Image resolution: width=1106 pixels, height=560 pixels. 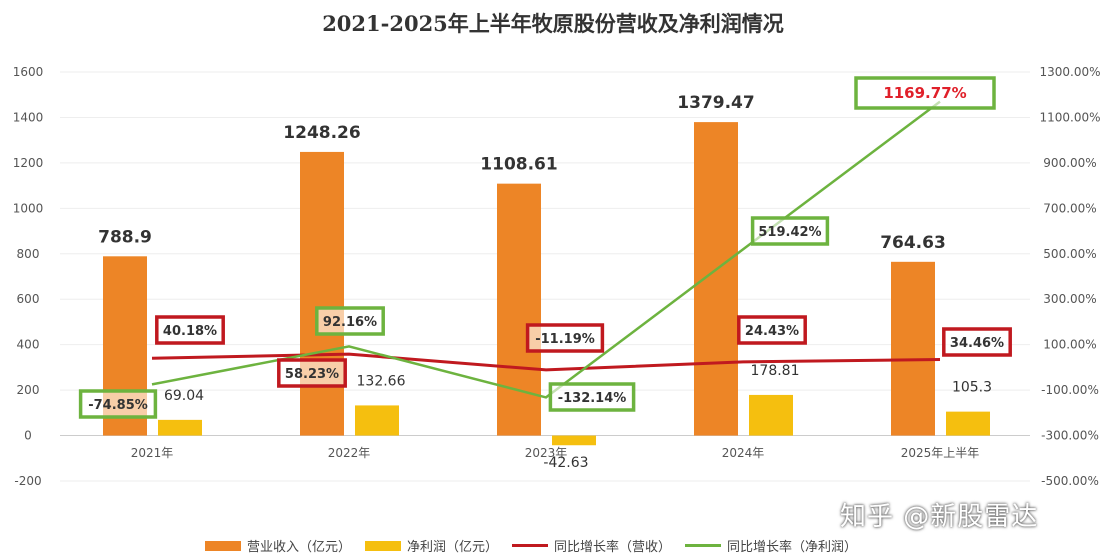 I want to click on x-tick-label: 2024年, so click(x=743, y=453).